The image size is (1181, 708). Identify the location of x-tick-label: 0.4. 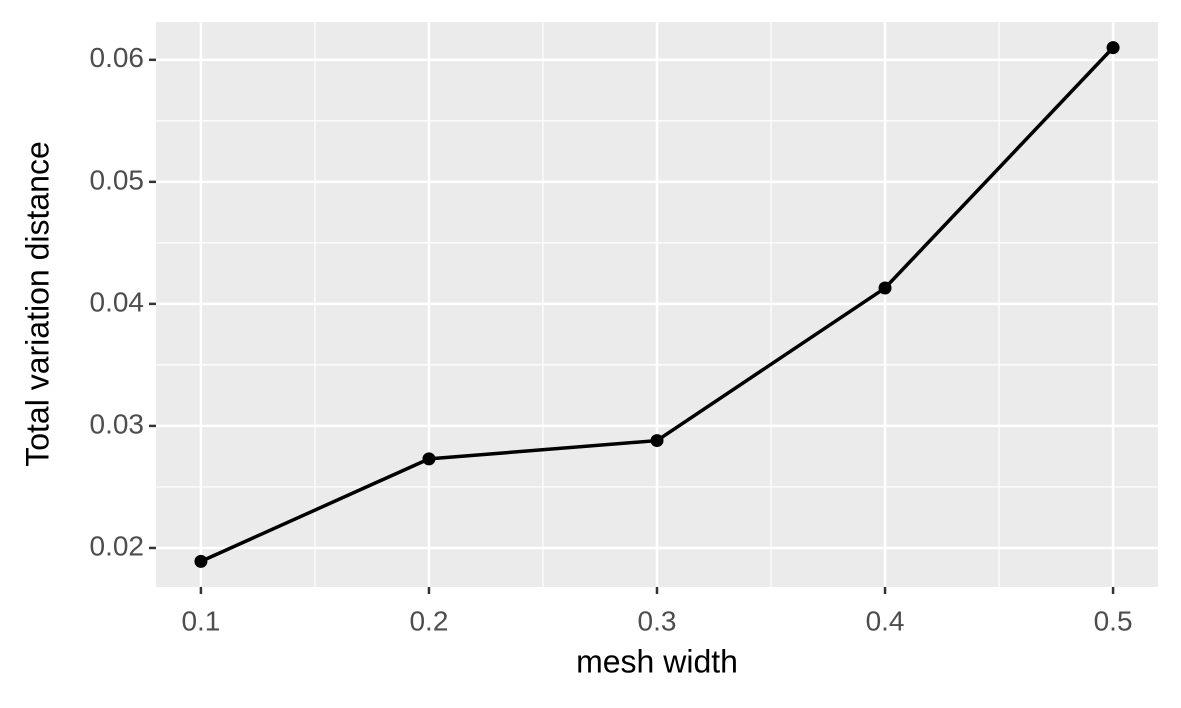
(885, 620).